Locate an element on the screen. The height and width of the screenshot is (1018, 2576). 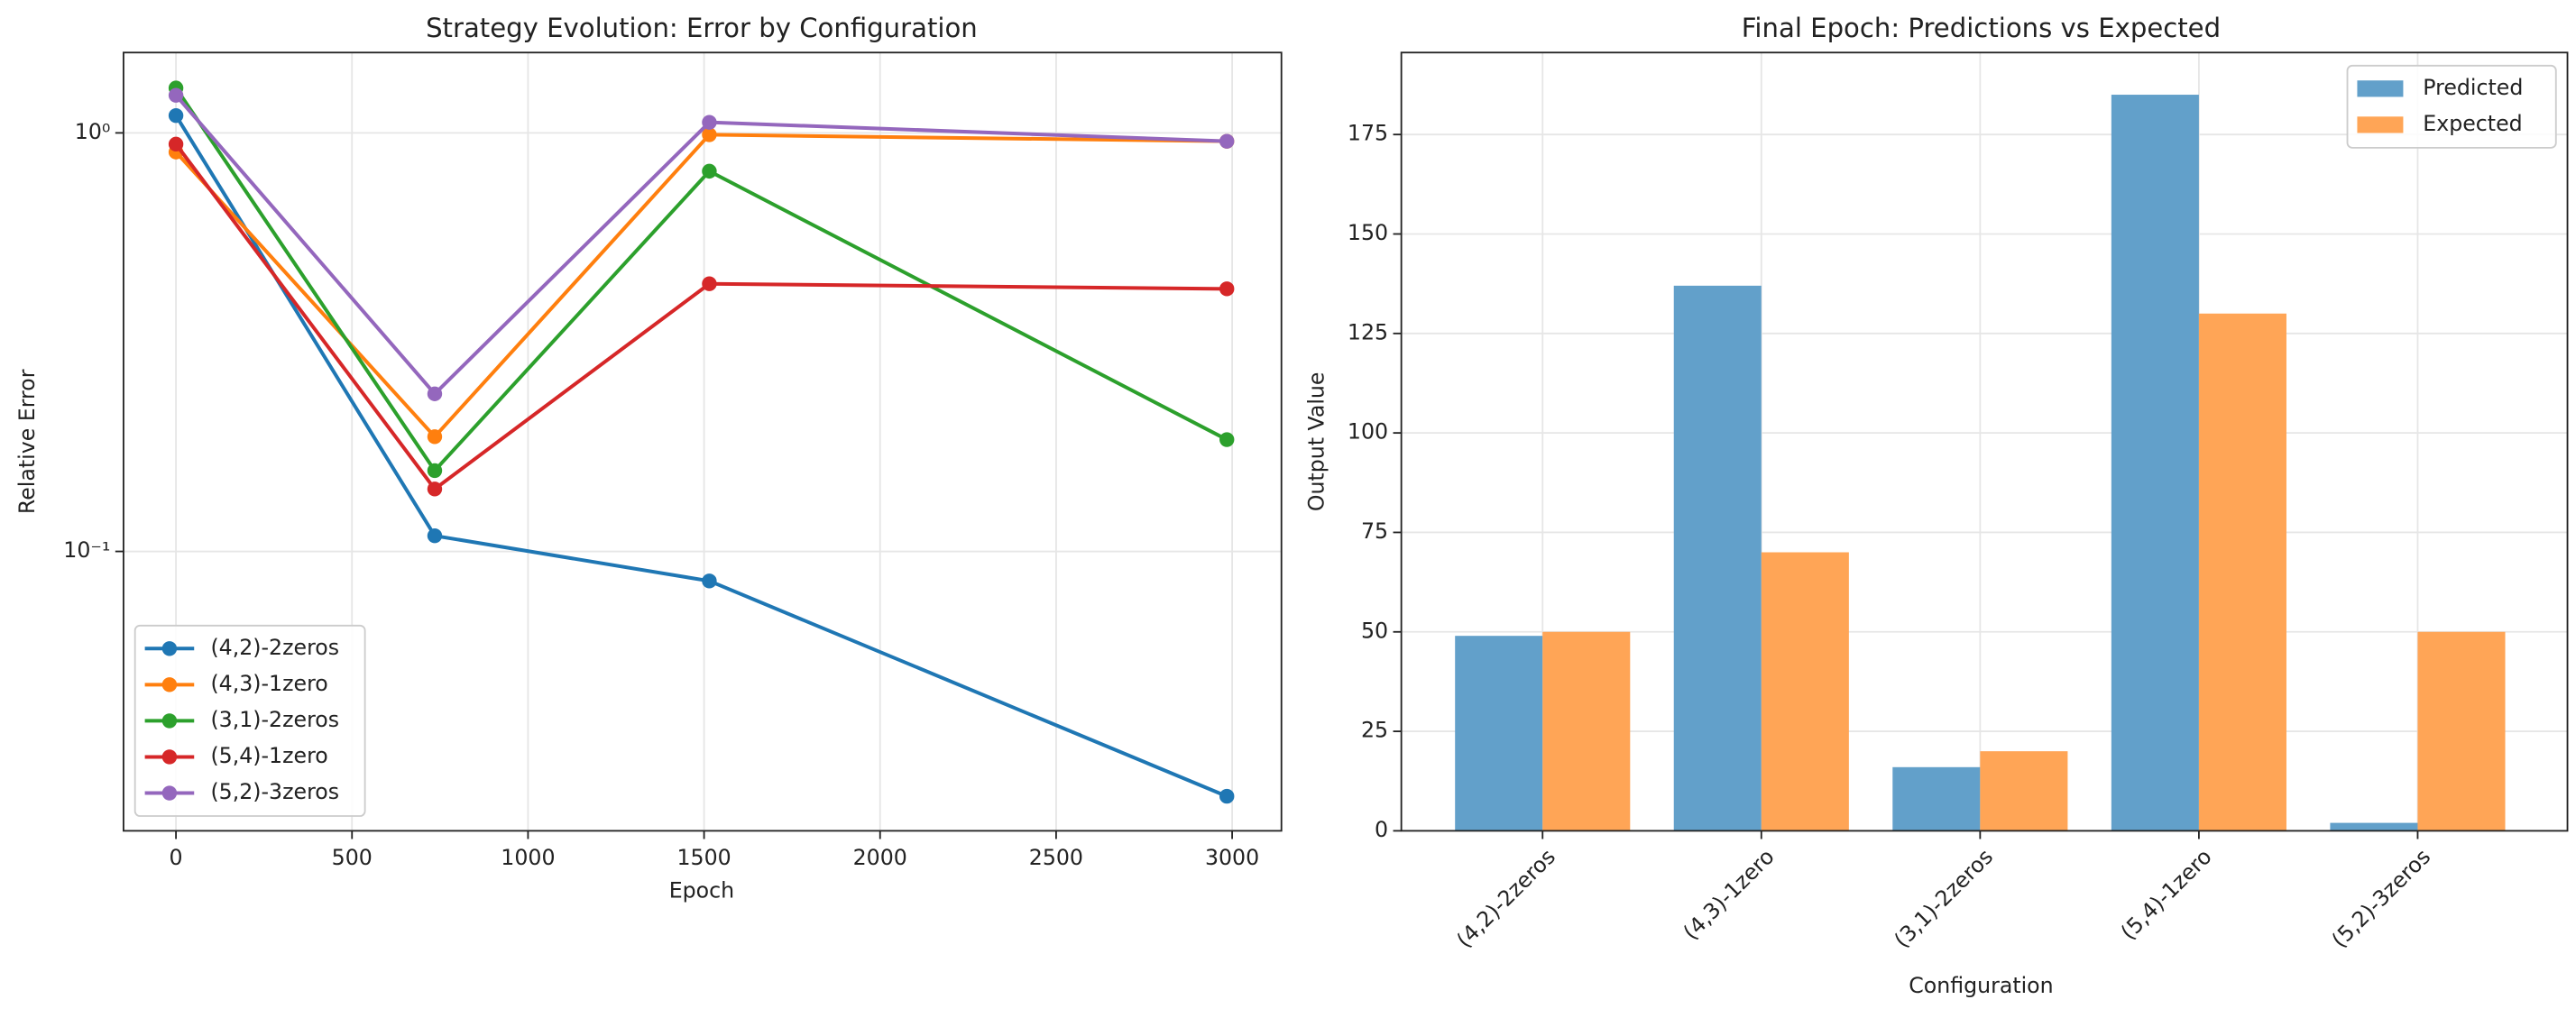
x-axis-label: Configuration is located at coordinates (1981, 985).